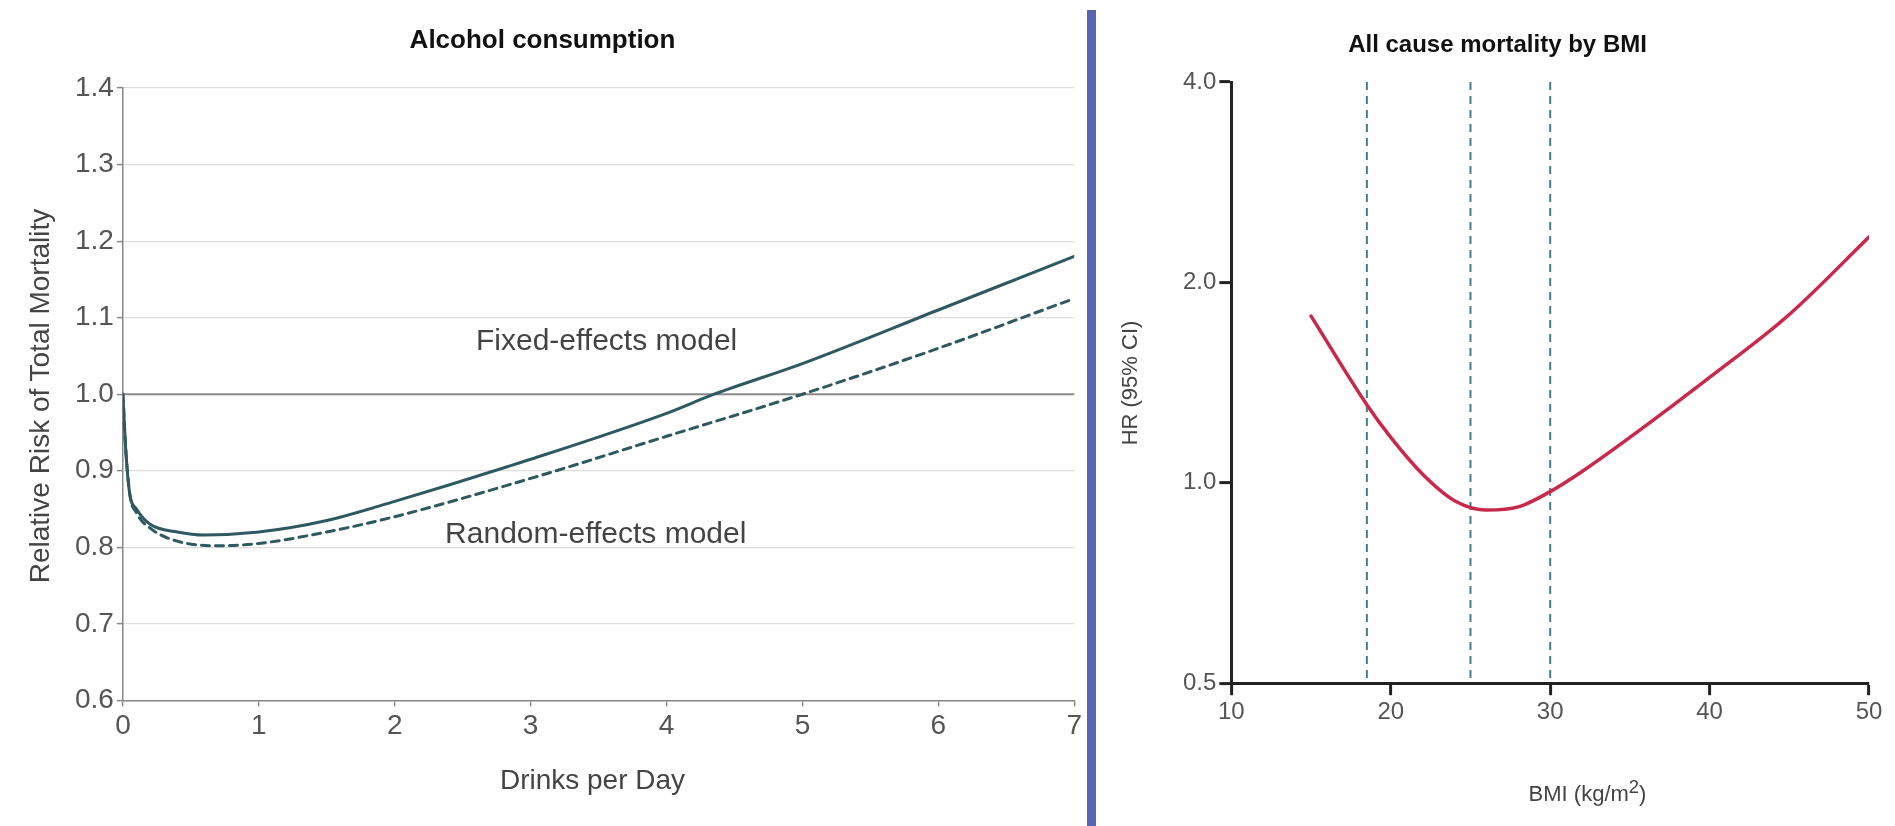 The image size is (1895, 826). I want to click on y-tick-label: 2.0, so click(1199, 281).